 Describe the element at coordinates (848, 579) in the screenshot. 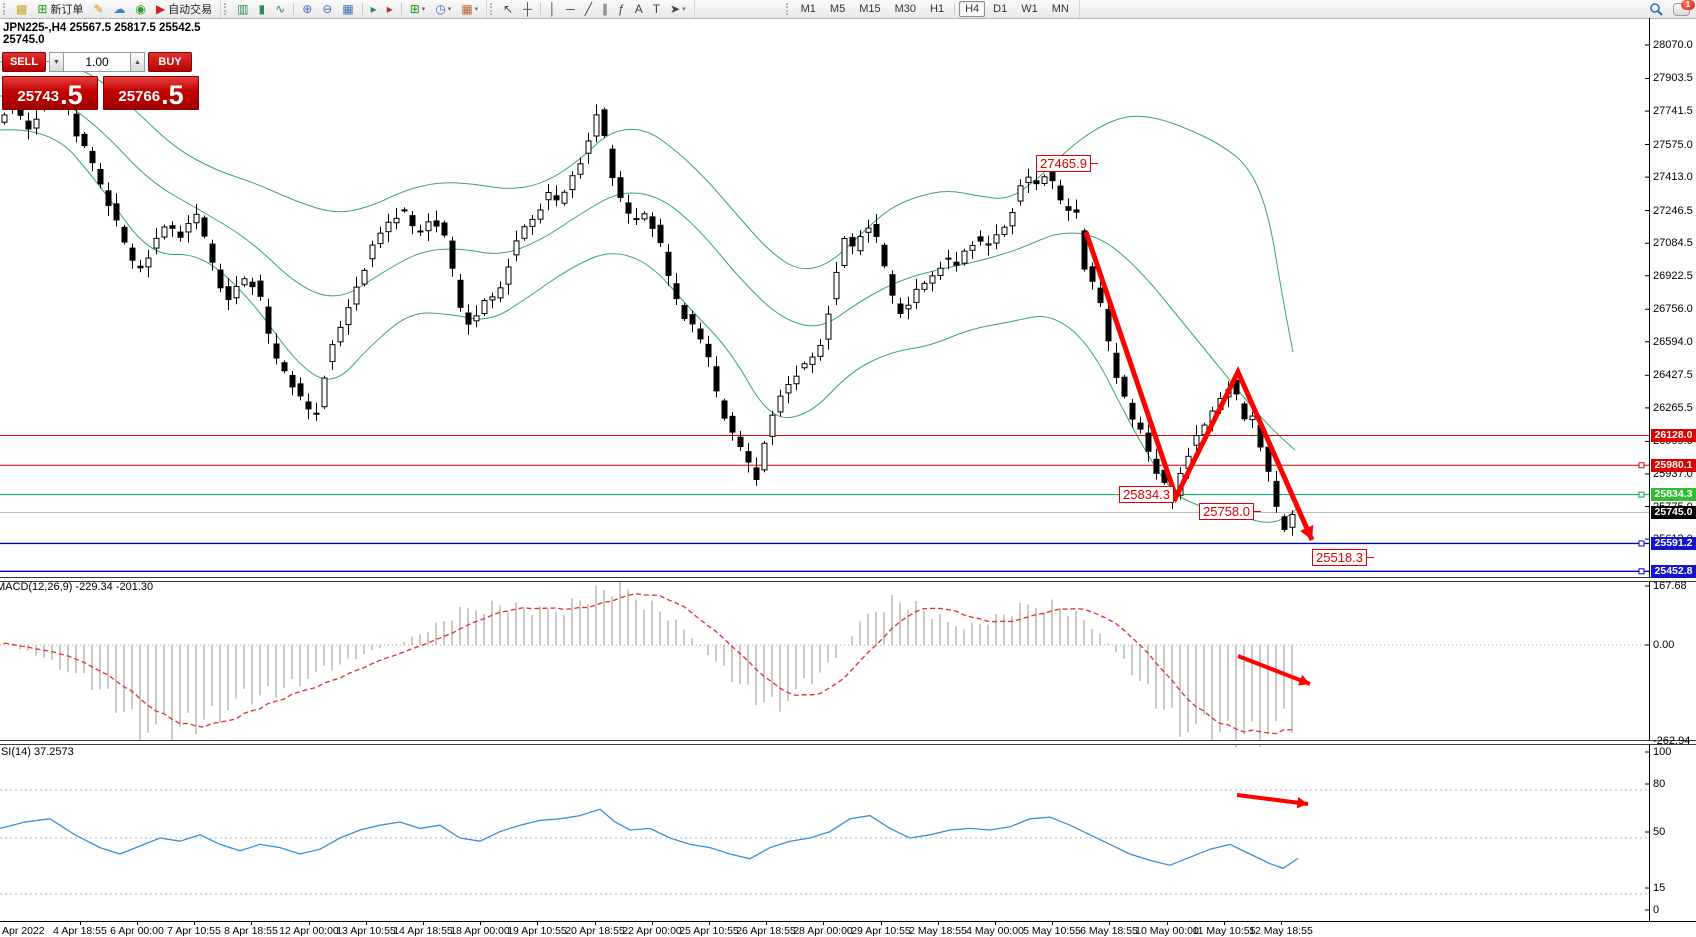

I see `macd-panel-separator` at that location.